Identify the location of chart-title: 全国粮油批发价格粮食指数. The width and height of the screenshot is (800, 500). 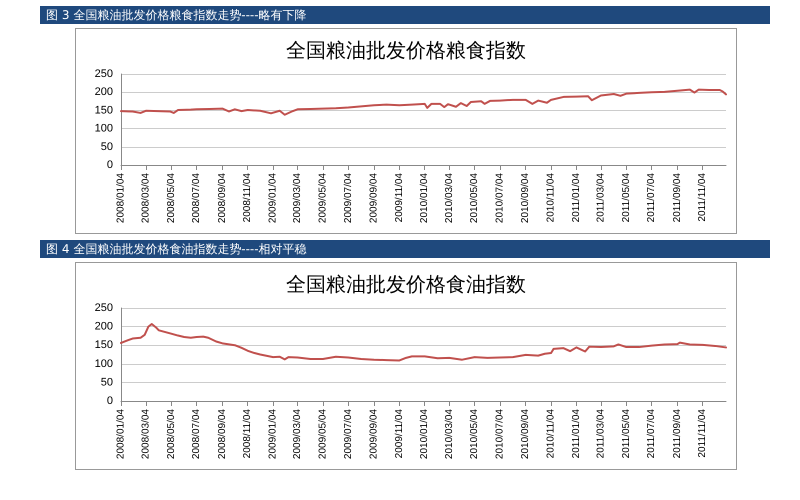
(406, 50).